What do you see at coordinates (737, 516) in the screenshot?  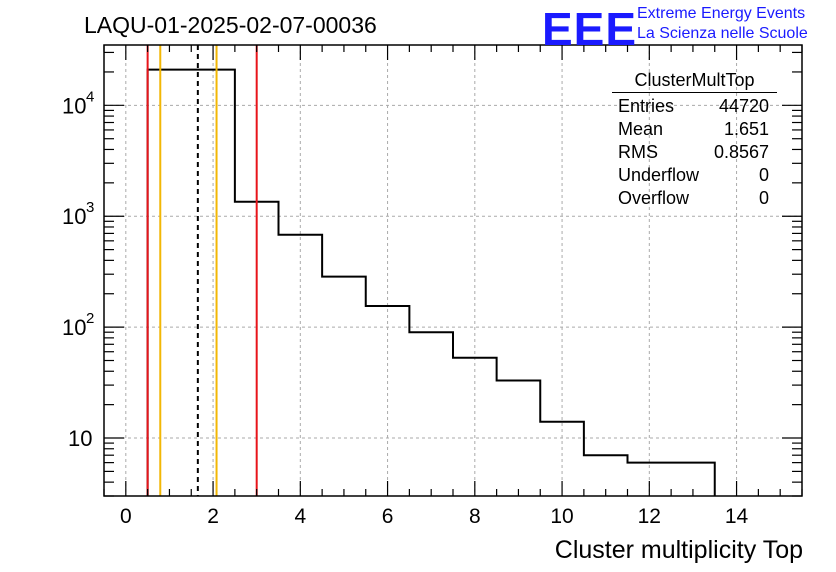 I see `x-tick-label: 14` at bounding box center [737, 516].